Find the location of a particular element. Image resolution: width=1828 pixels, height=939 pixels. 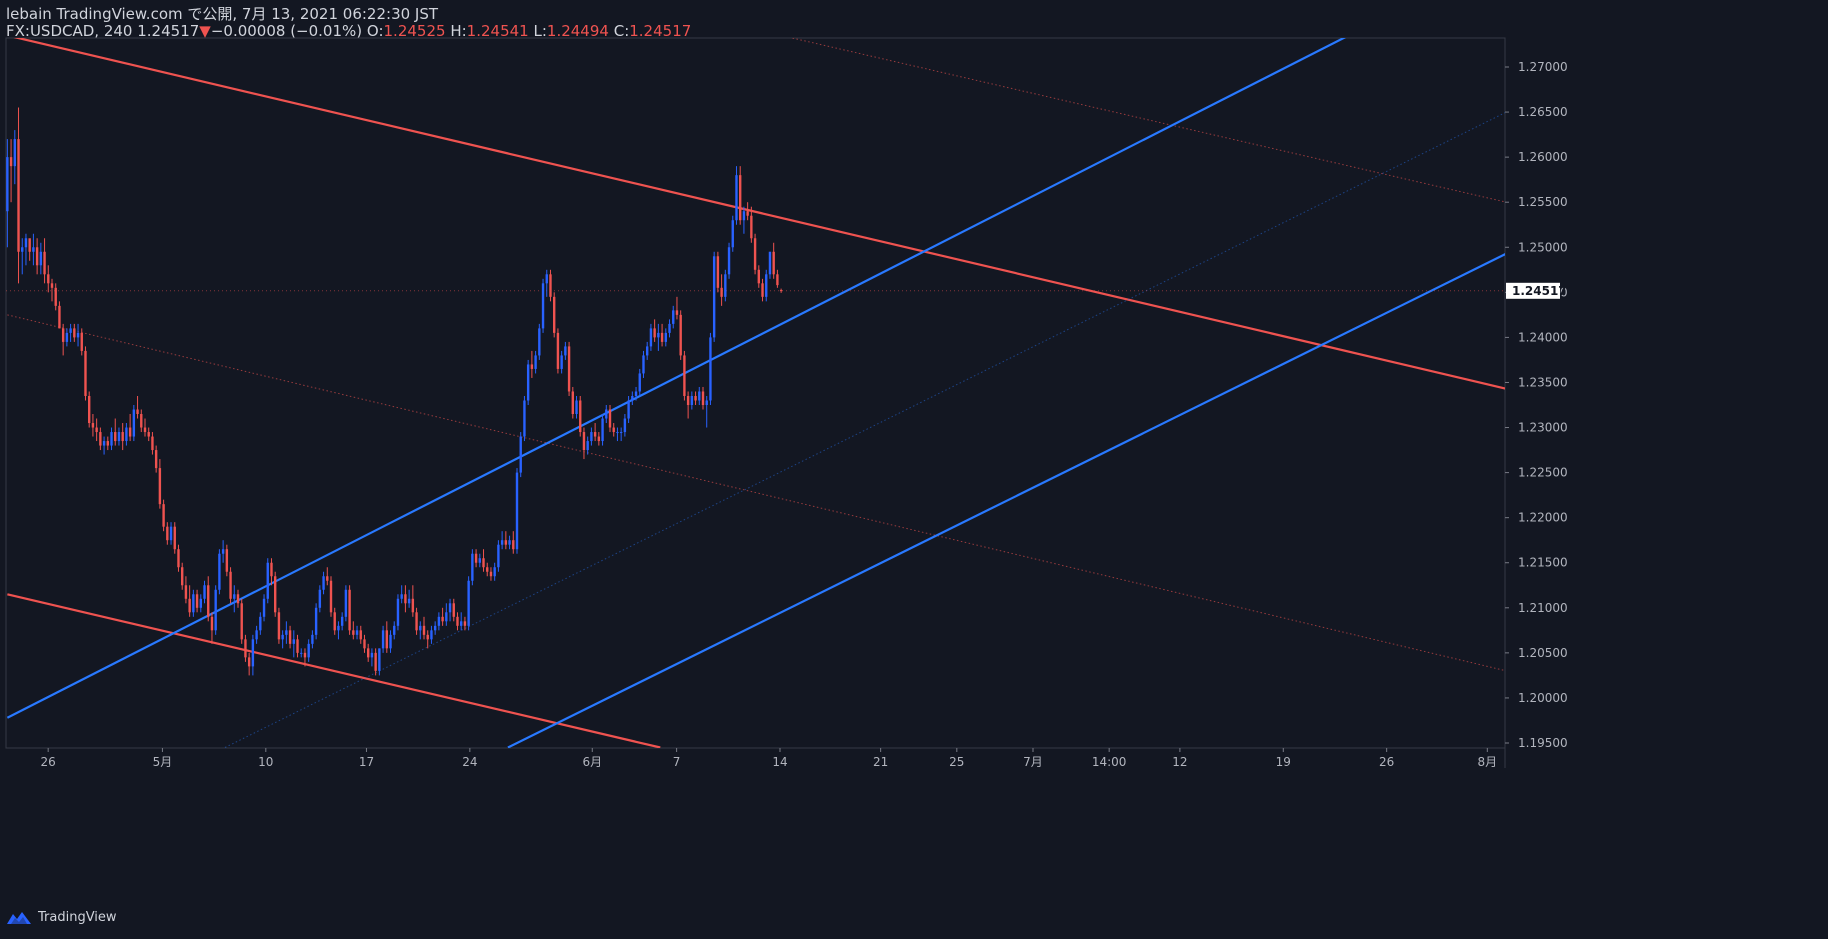

time-tick-label: 7月 is located at coordinates (1033, 762).